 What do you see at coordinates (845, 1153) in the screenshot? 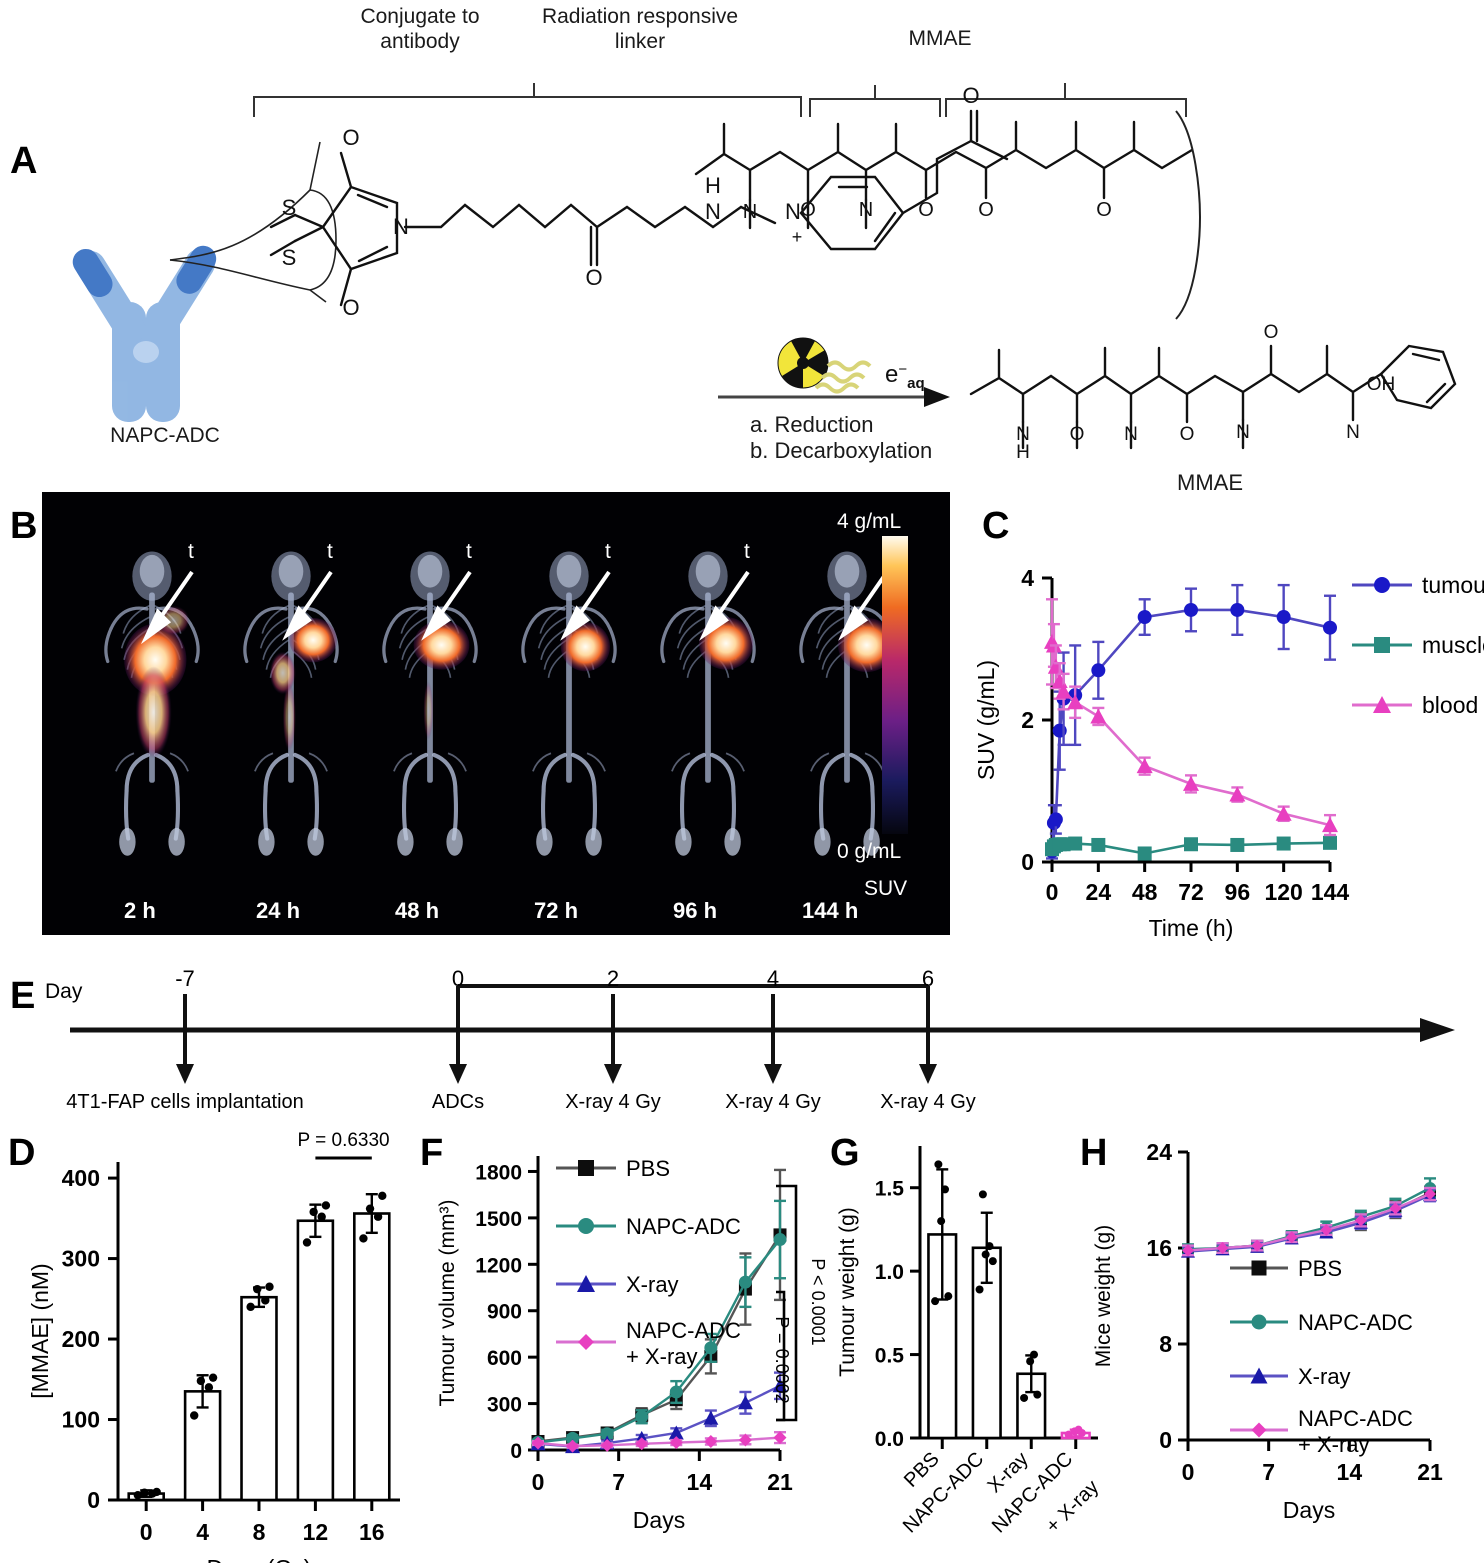
I see `panel-g-letter: G` at bounding box center [845, 1153].